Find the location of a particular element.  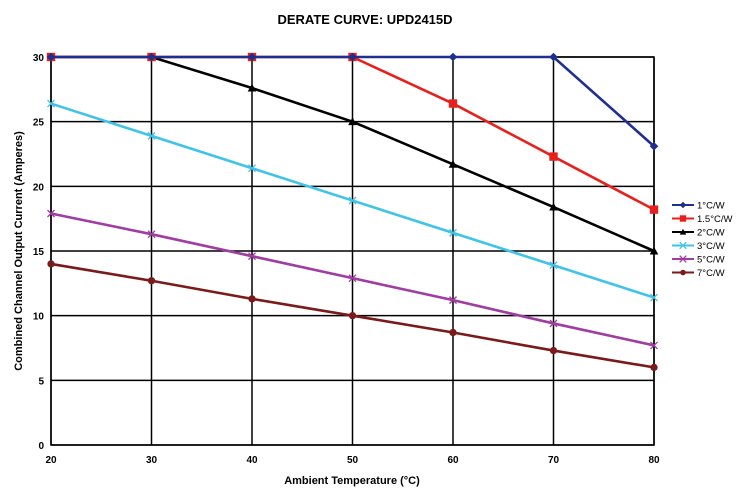

x-tick-label: 70 is located at coordinates (554, 460).